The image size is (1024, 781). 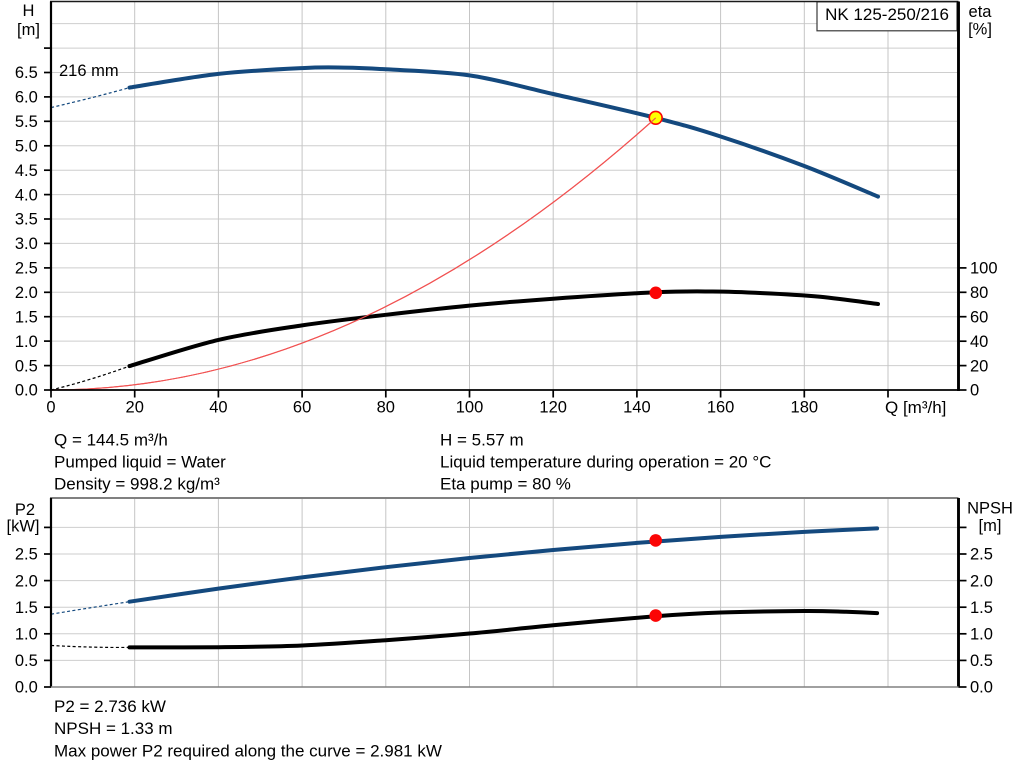 I want to click on svg-text: 5.0, so click(x=26, y=146).